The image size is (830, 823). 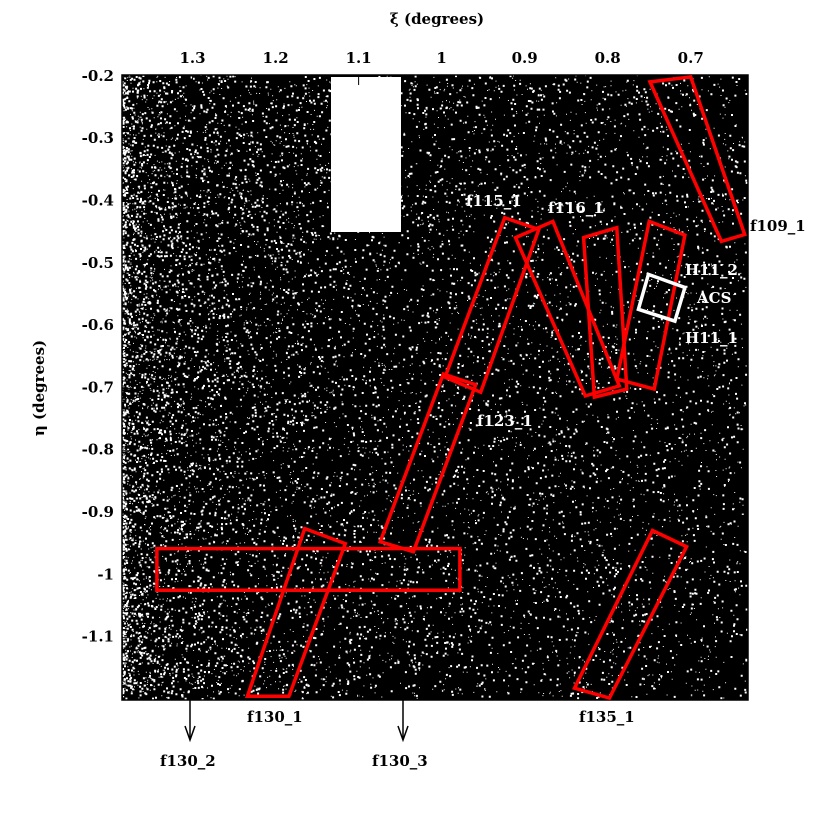 I want to click on field-label: ACS, so click(x=713, y=298).